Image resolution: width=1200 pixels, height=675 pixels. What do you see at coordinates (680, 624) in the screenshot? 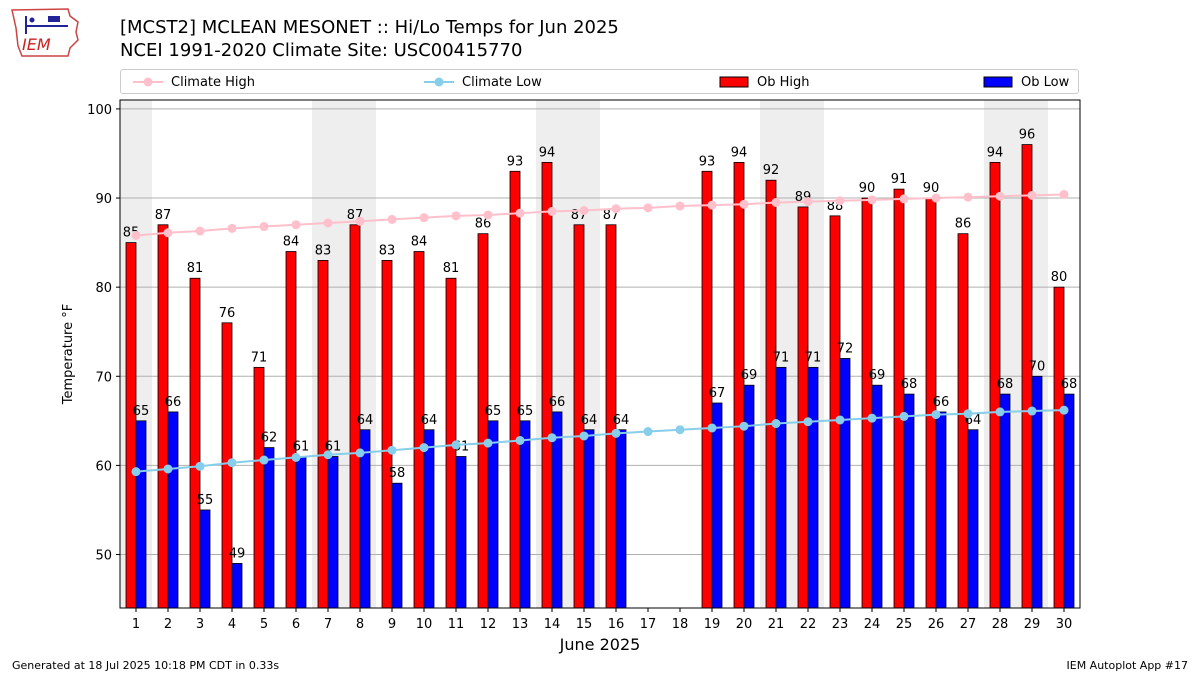
I see `x-tick-label: 18` at bounding box center [680, 624].